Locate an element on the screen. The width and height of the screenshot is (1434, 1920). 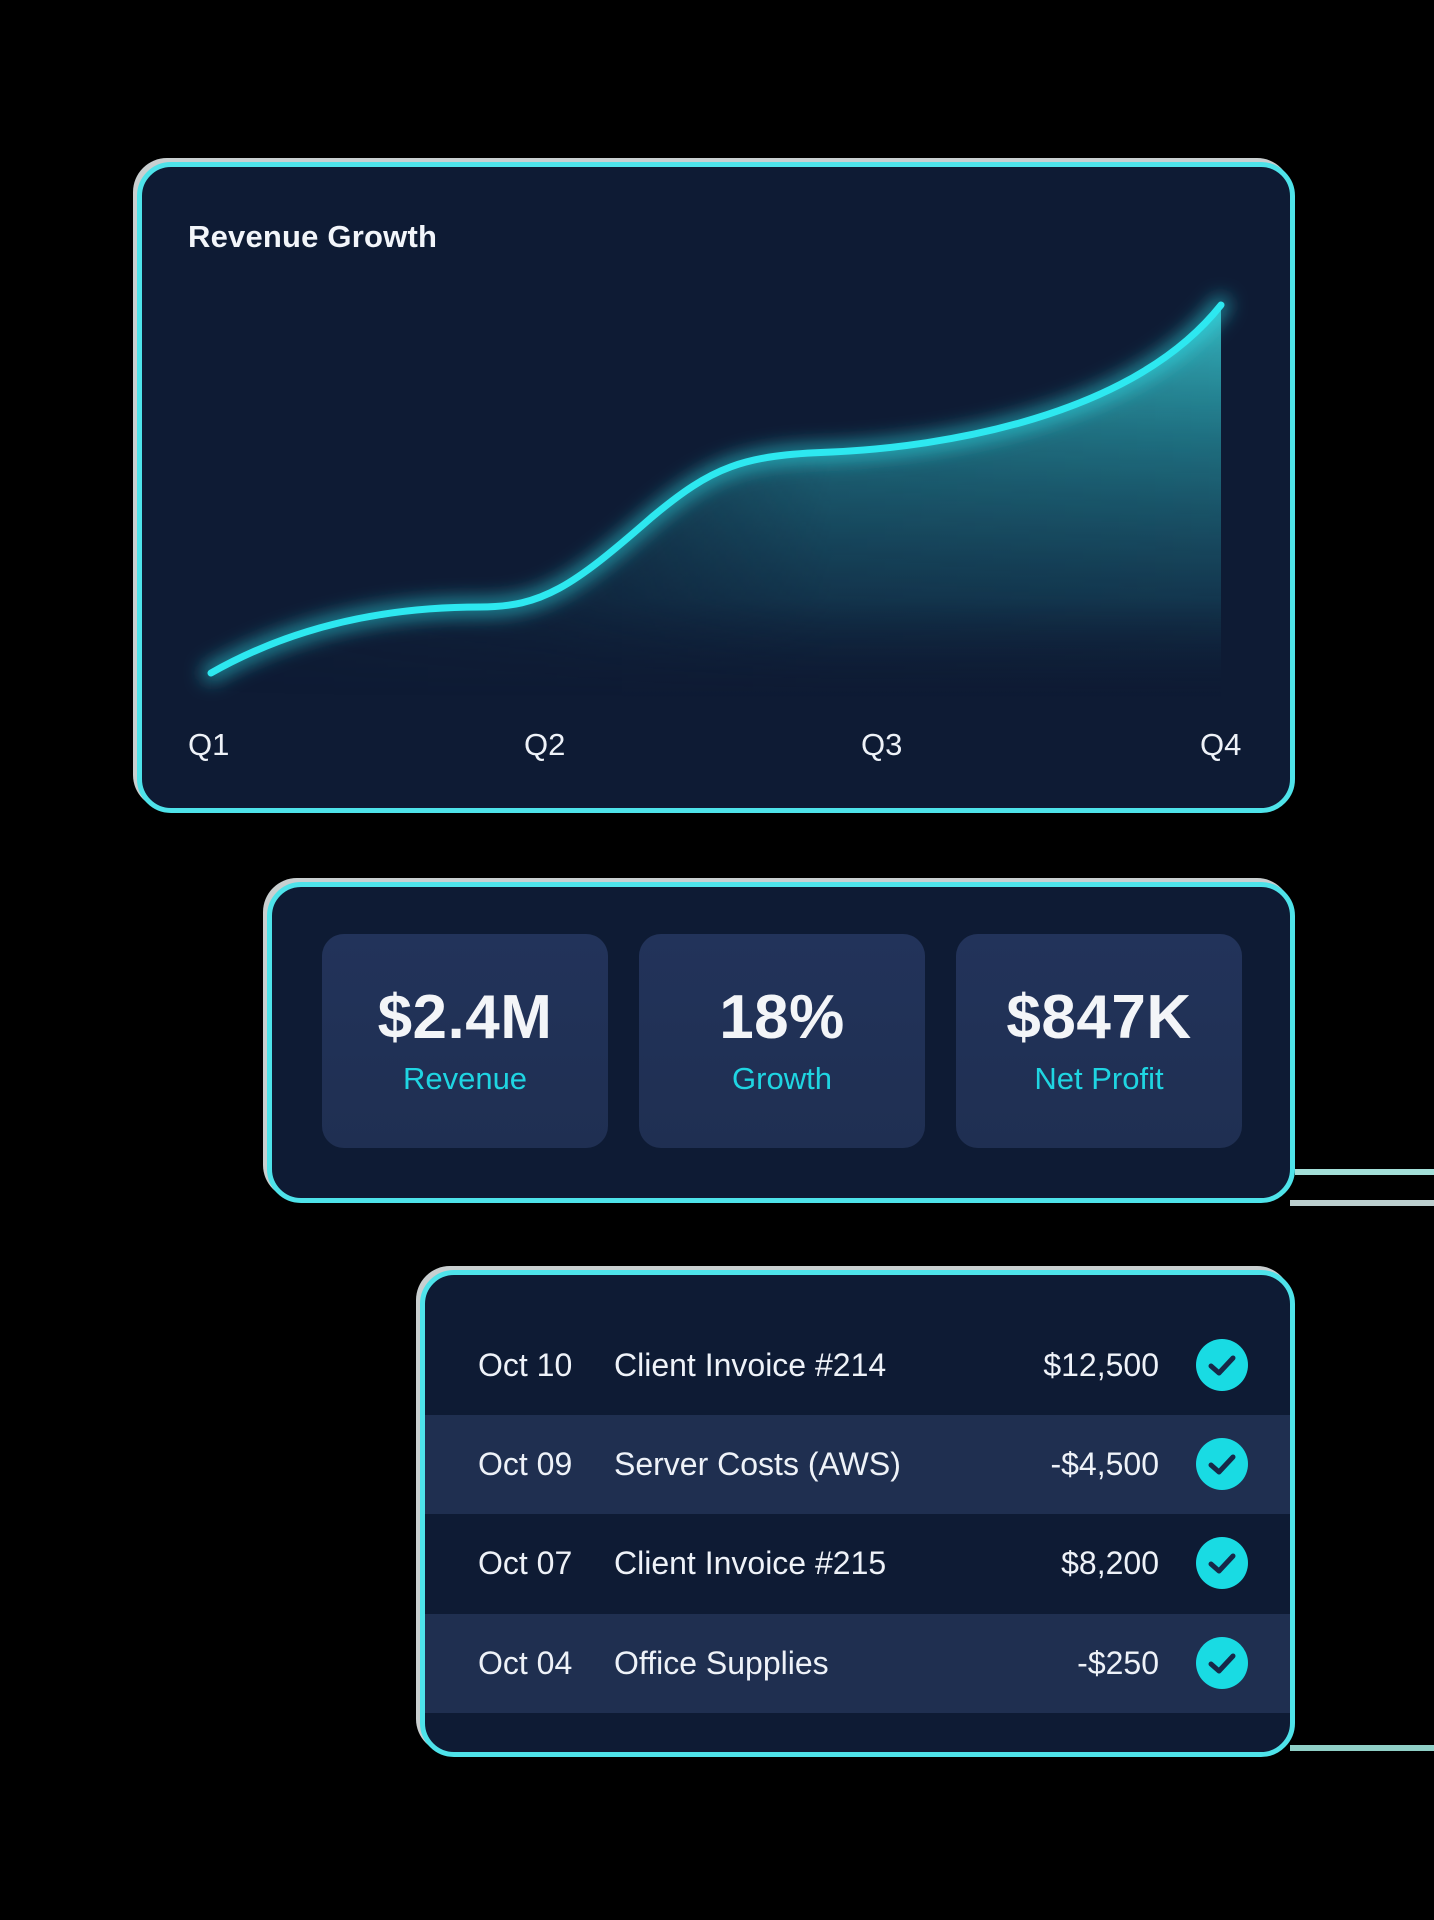
chart-title: Revenue Growth is located at coordinates (313, 236).